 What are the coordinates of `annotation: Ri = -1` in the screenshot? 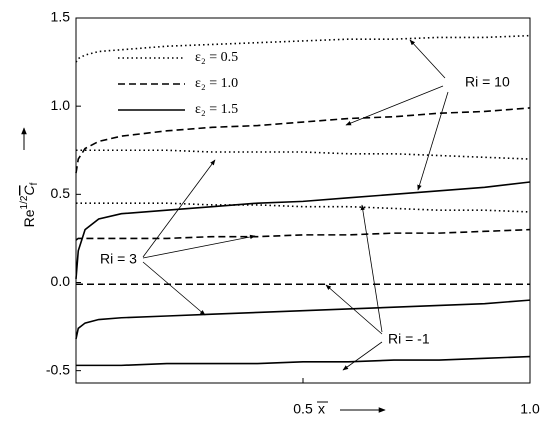 It's located at (409, 339).